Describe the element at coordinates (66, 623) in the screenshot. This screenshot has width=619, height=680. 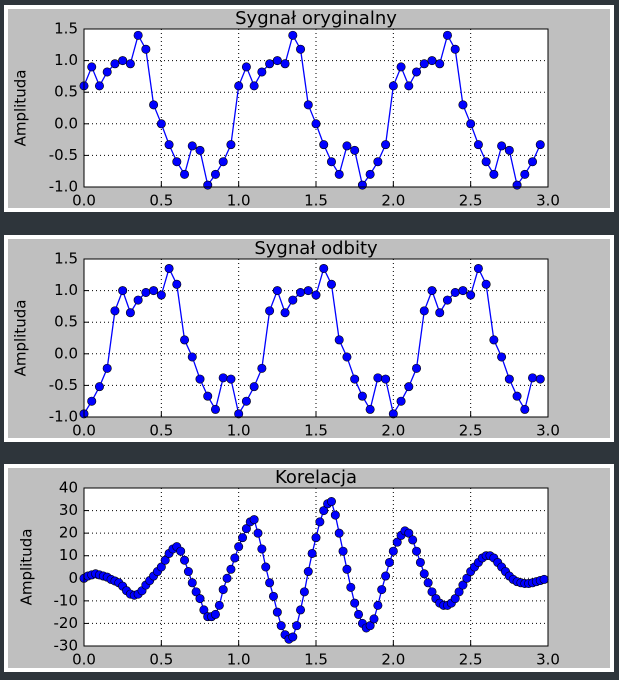
I see `y-tick-label: -20` at that location.